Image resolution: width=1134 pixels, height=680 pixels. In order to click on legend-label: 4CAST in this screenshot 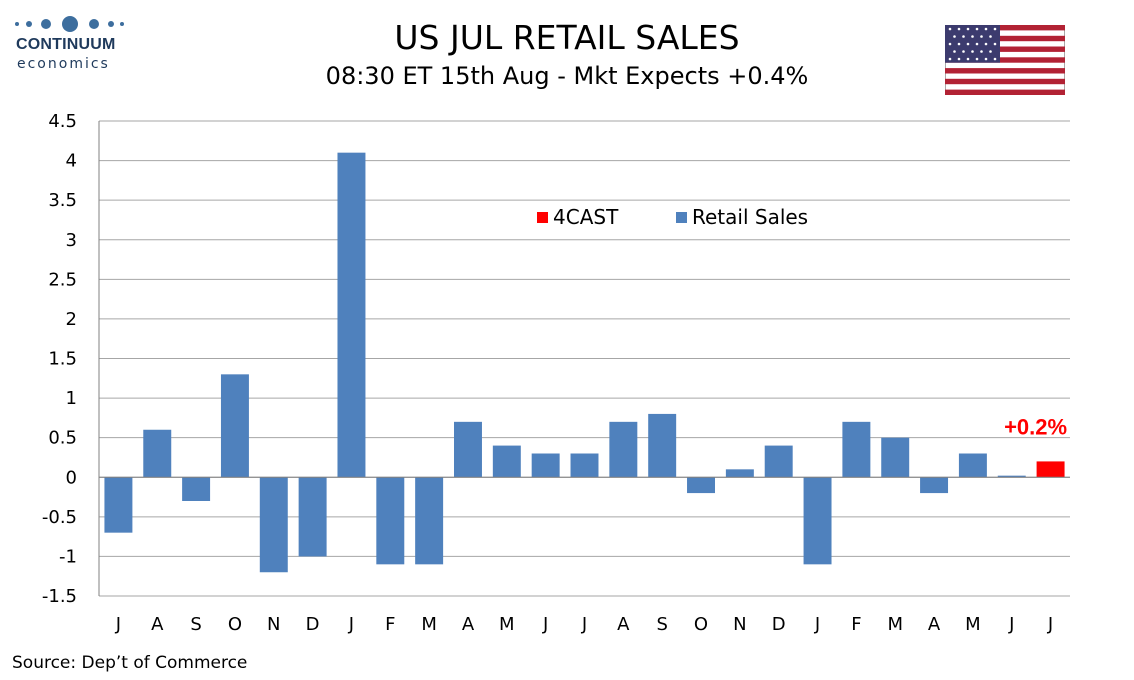, I will do `click(586, 217)`.